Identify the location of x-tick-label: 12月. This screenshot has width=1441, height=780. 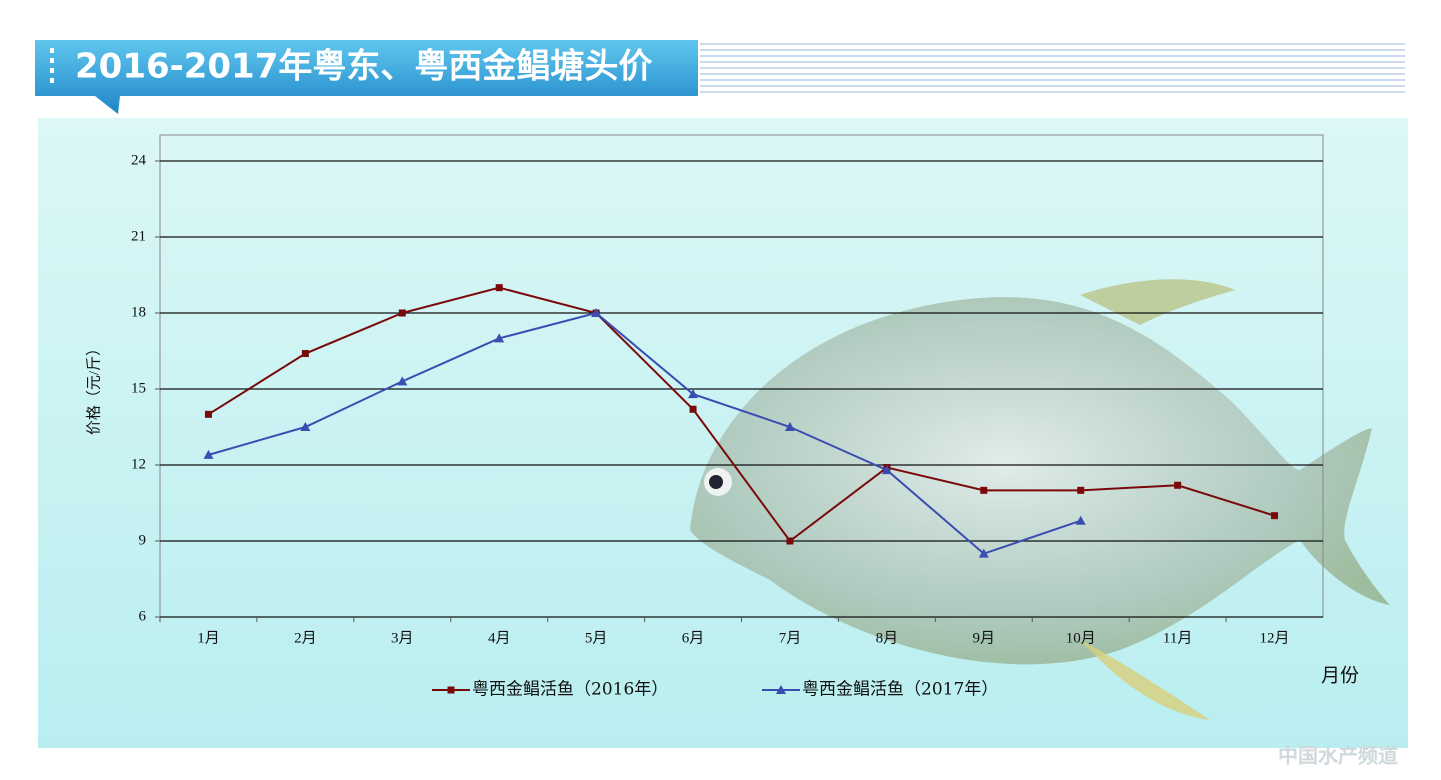
(1275, 638).